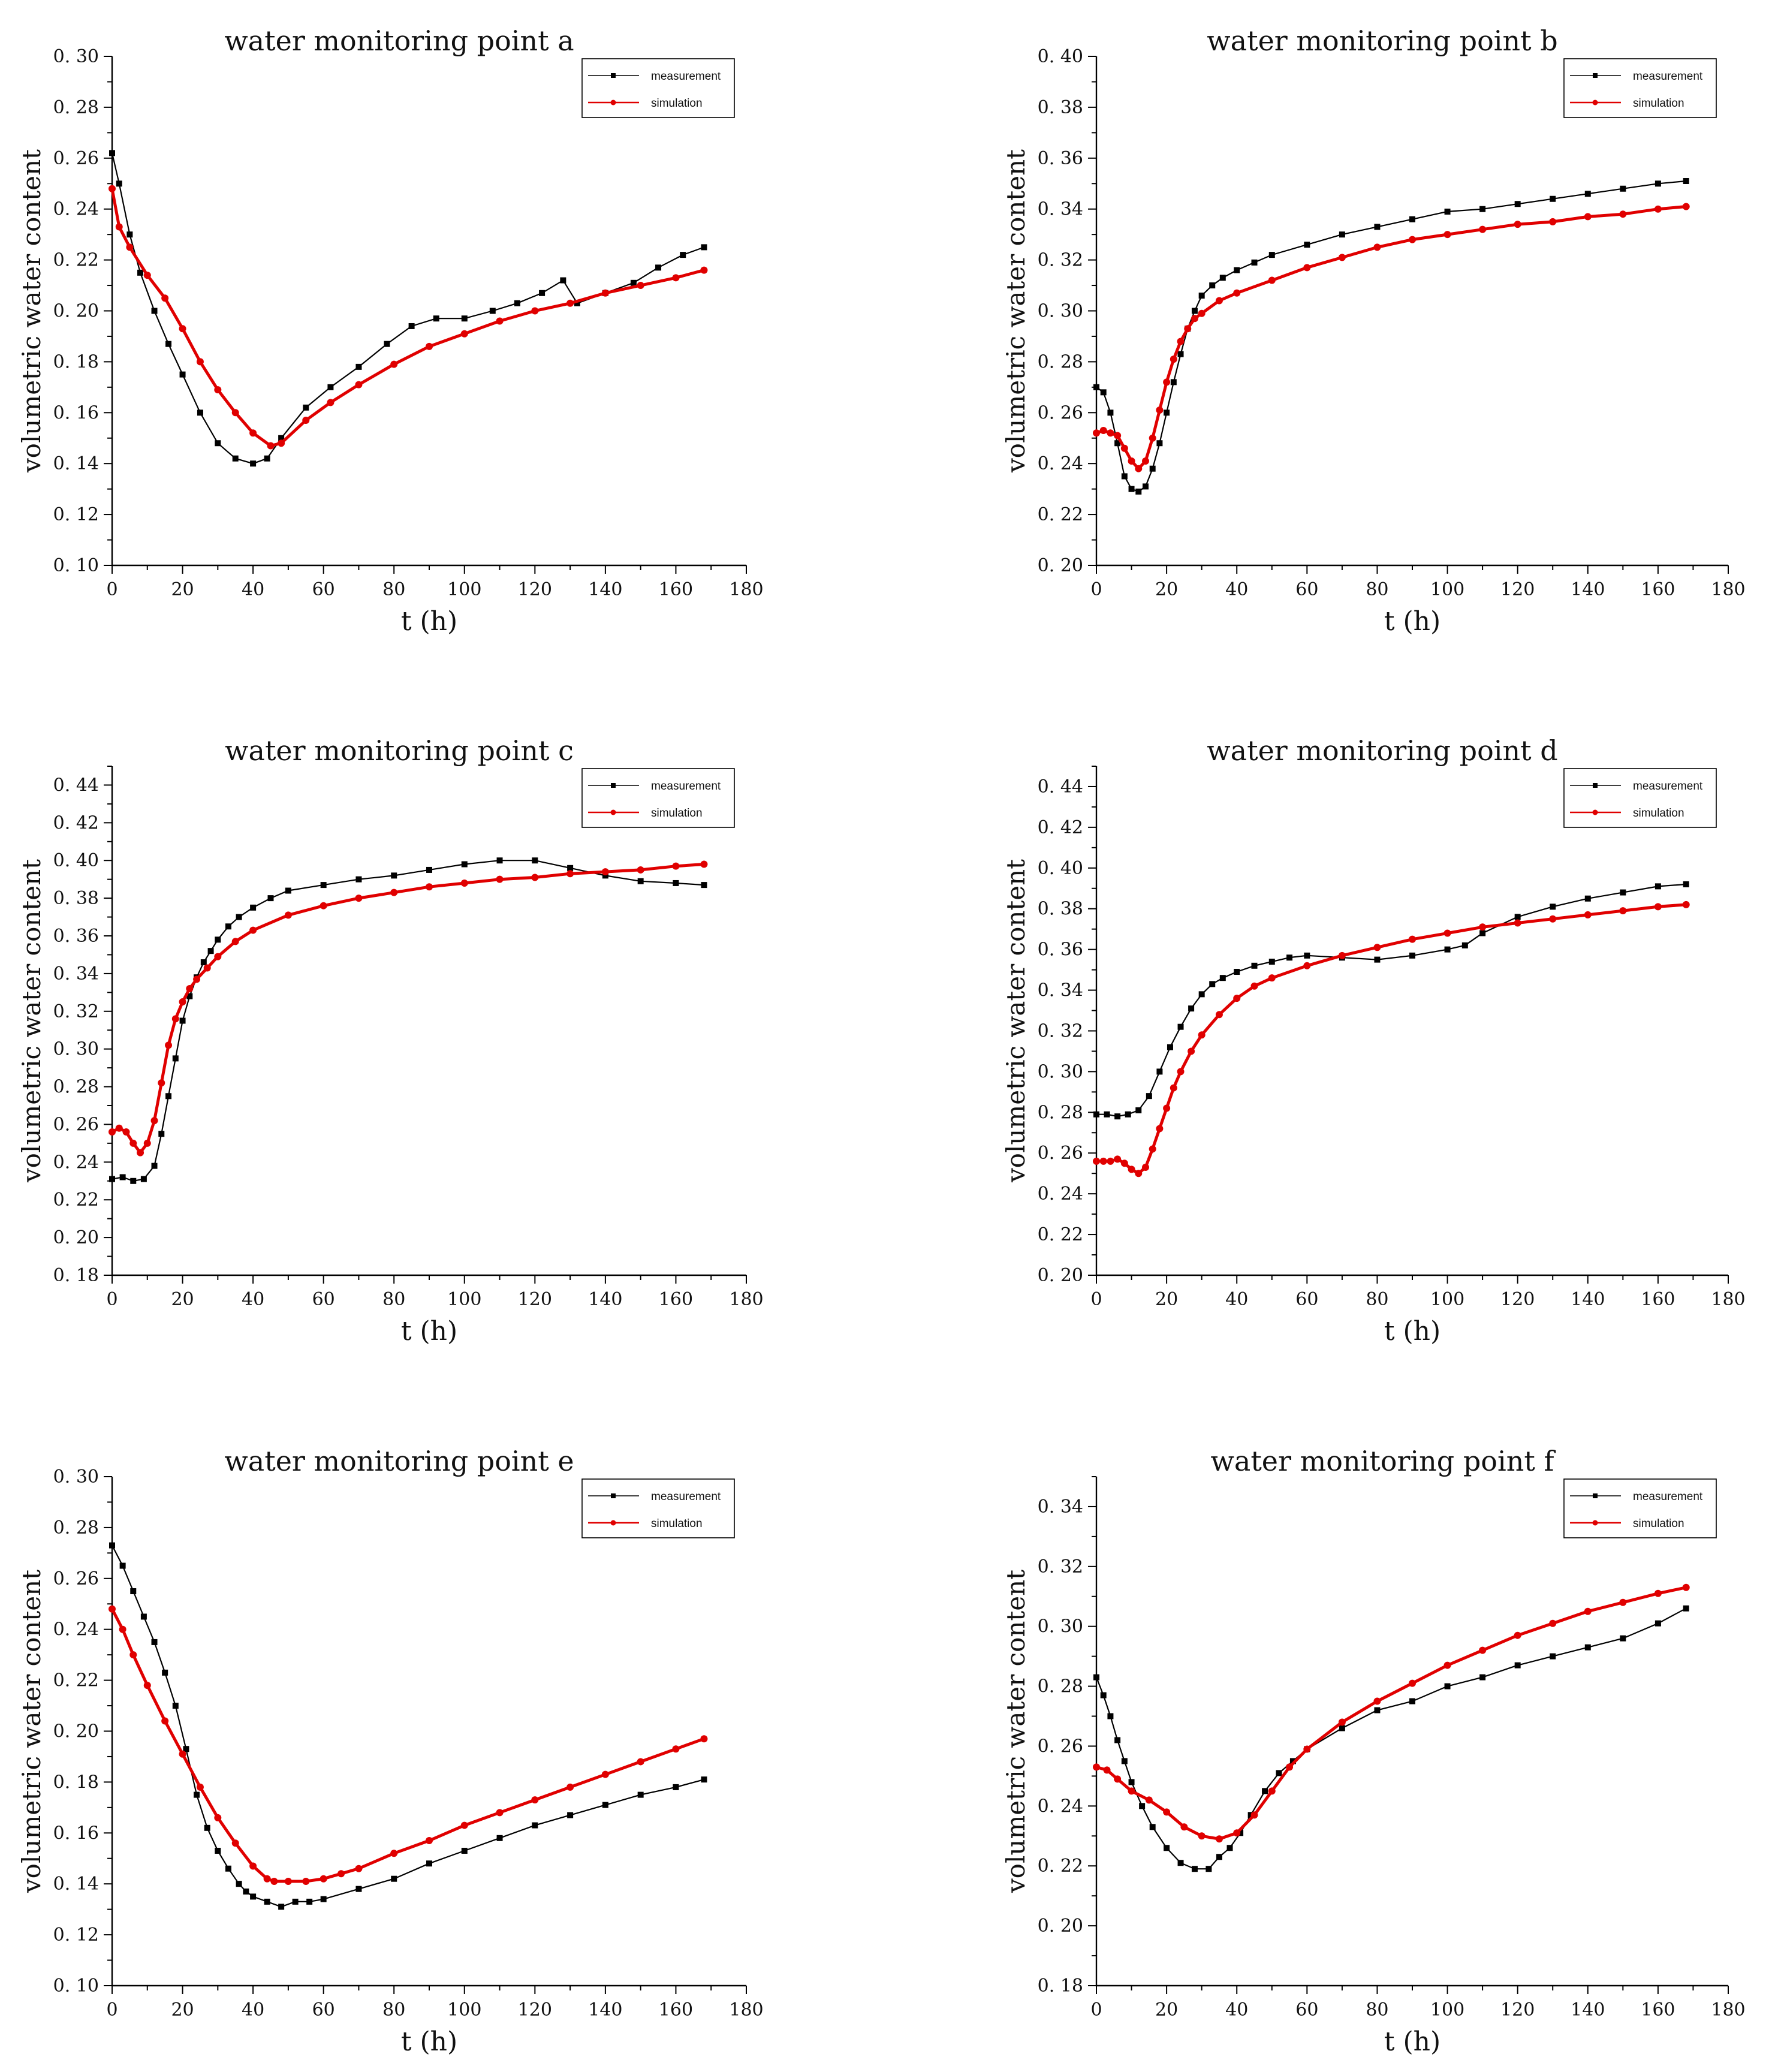  I want to click on y-tick-label: 0. 30, so click(1060, 1072).